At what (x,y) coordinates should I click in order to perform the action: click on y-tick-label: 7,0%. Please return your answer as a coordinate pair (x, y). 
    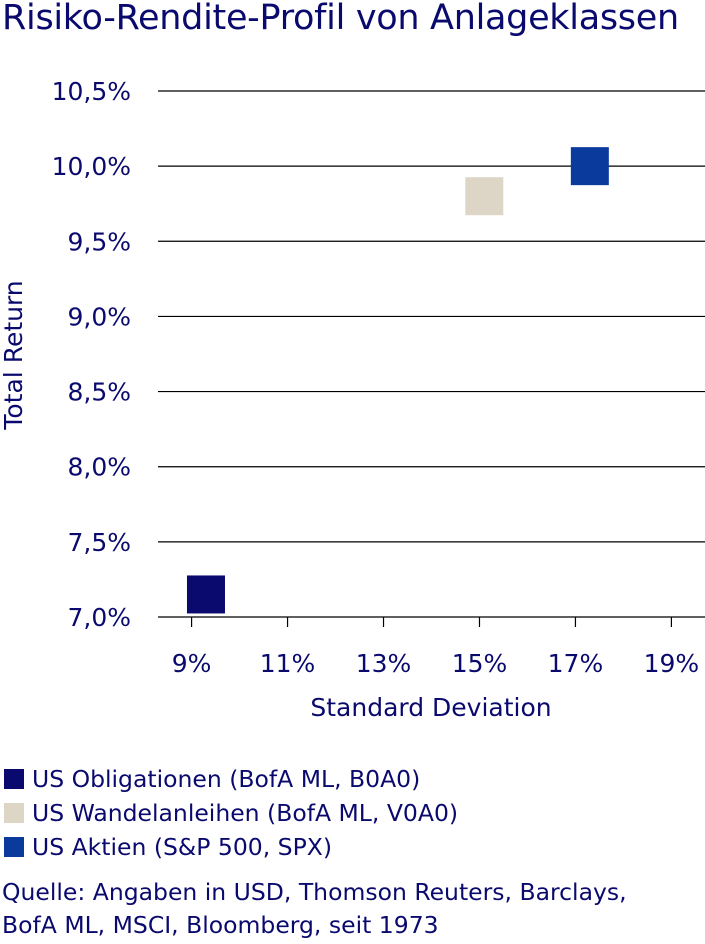
    Looking at the image, I should click on (99, 617).